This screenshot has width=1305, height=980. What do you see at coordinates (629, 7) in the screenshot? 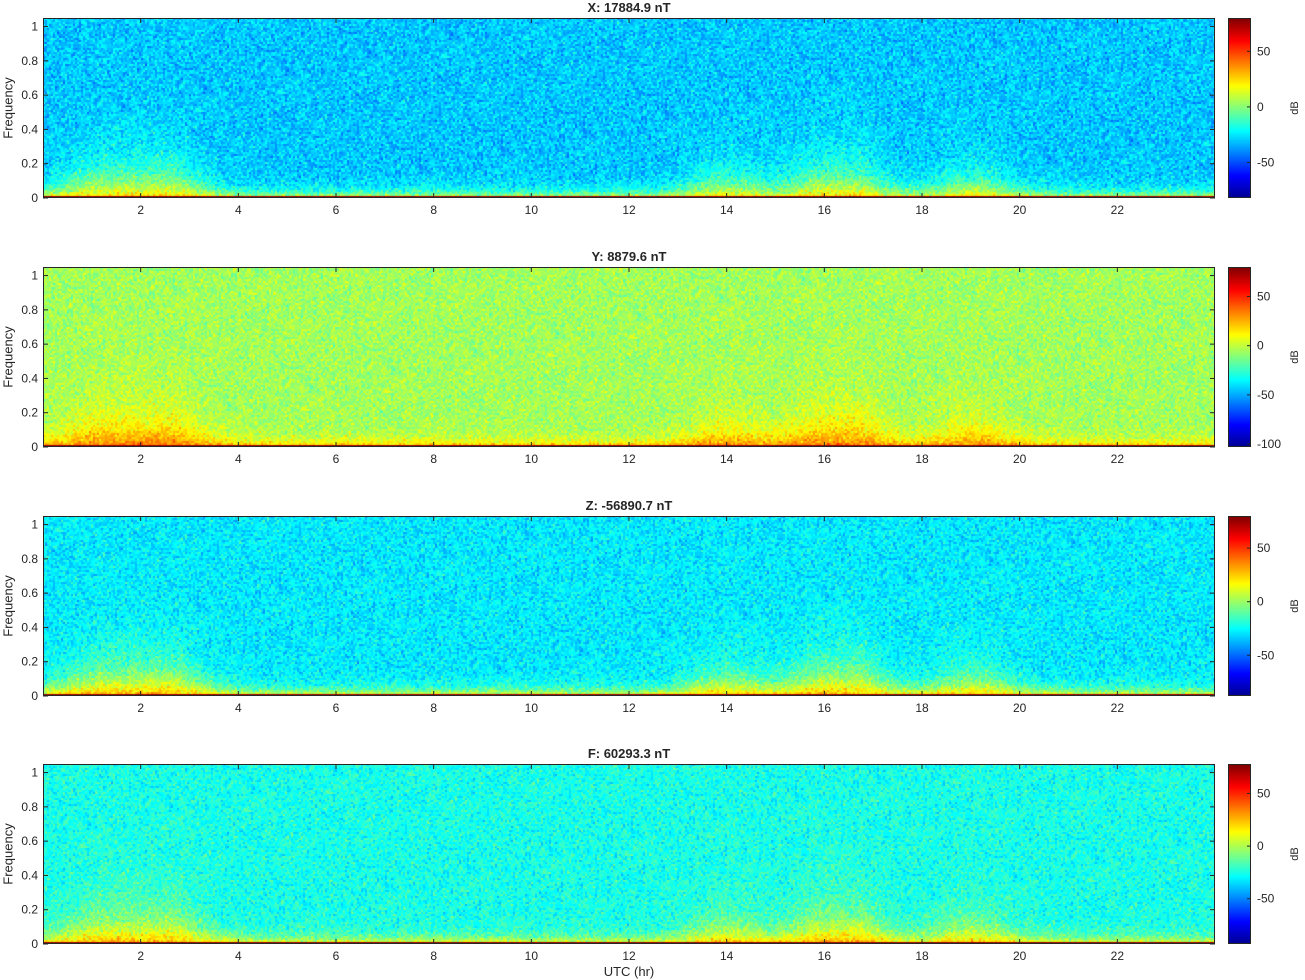
I see `panel-title: X: 17884.9 nT` at bounding box center [629, 7].